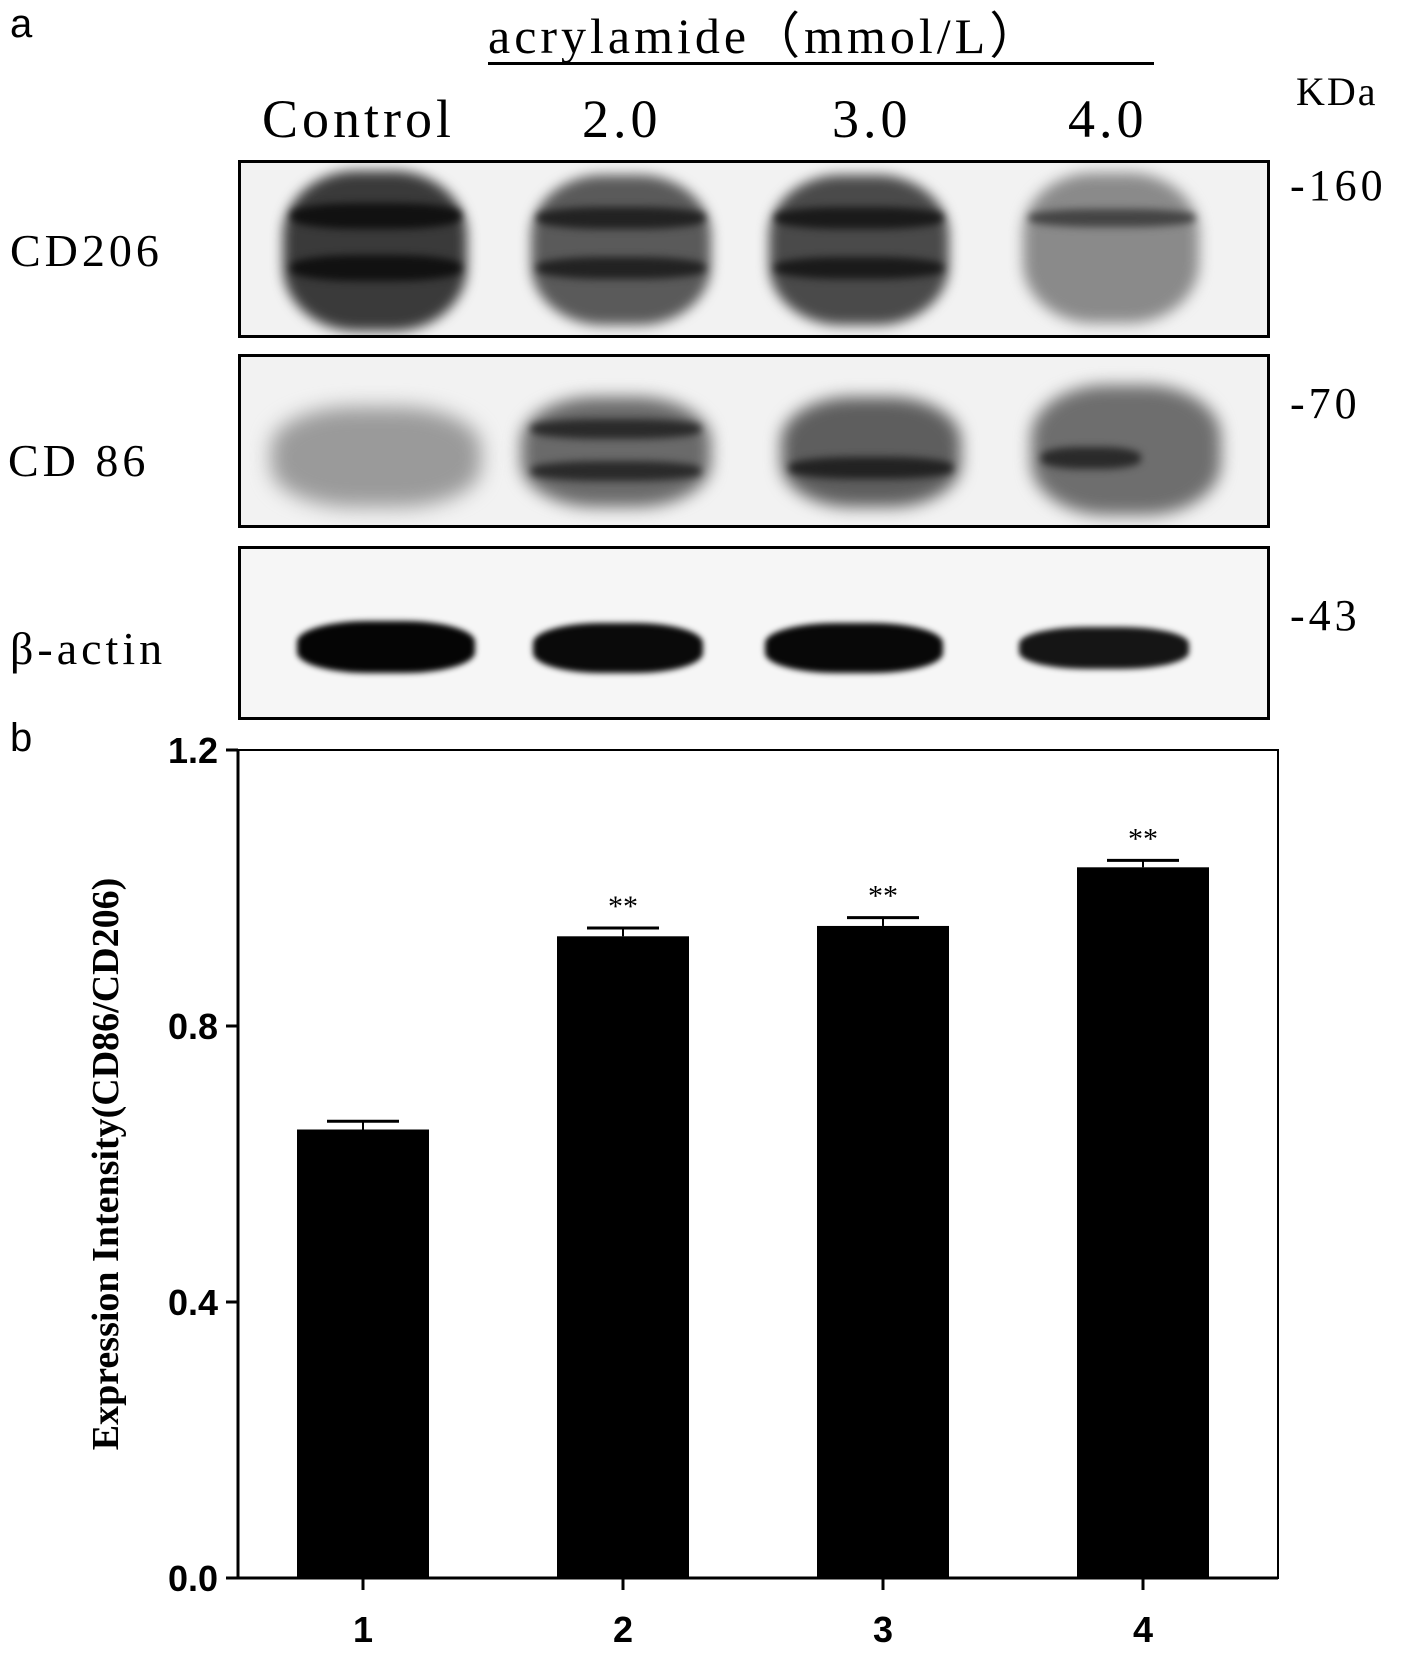 Image resolution: width=1417 pixels, height=1671 pixels. Describe the element at coordinates (754, 441) in the screenshot. I see `blot-cd86` at that location.